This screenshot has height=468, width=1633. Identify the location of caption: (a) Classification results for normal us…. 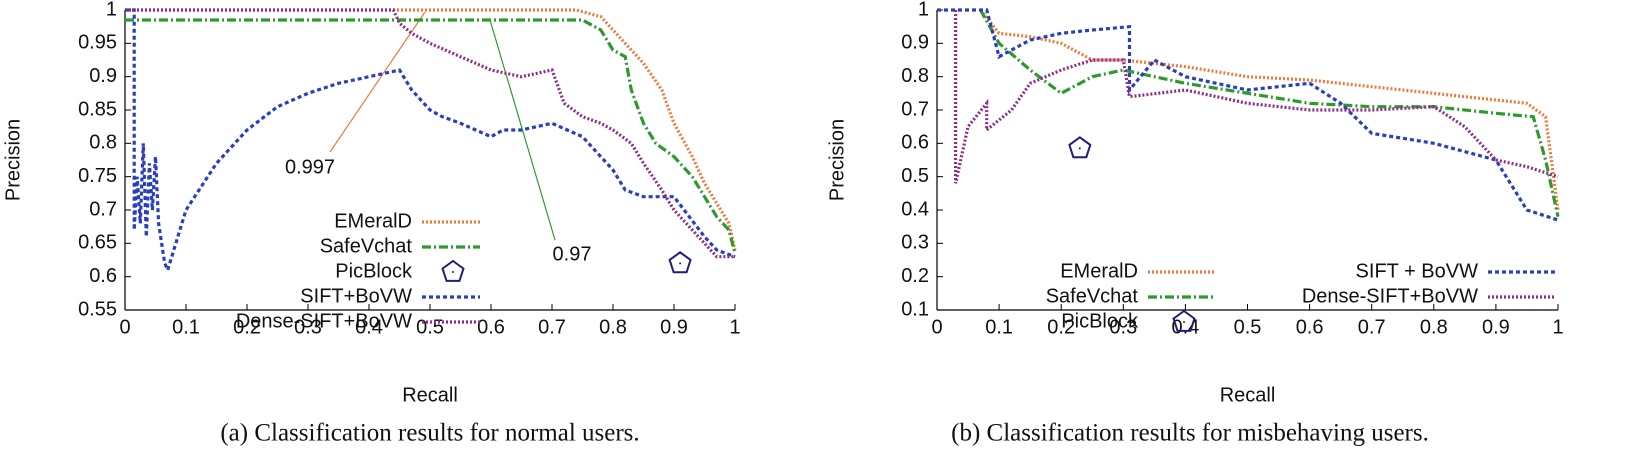
(429, 433).